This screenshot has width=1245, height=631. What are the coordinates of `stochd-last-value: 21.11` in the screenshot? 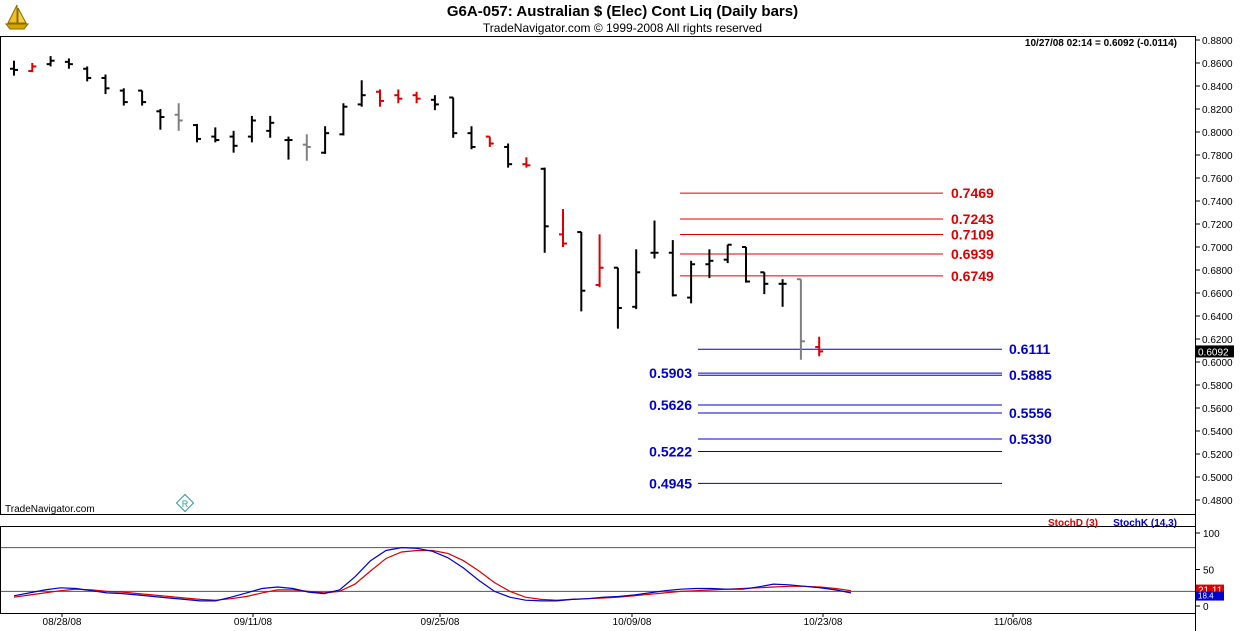 It's located at (1210, 591).